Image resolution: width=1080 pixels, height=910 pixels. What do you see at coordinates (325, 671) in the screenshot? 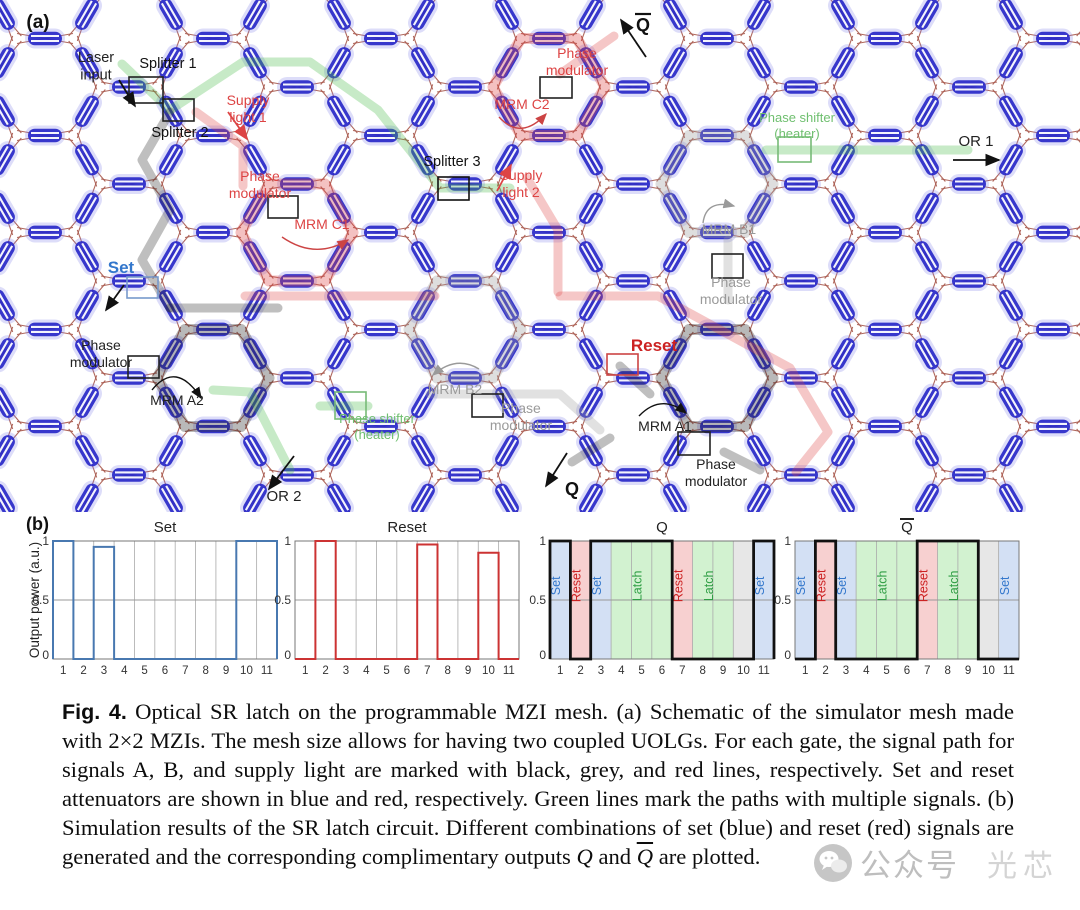
I see `x-tick: 2` at bounding box center [325, 671].